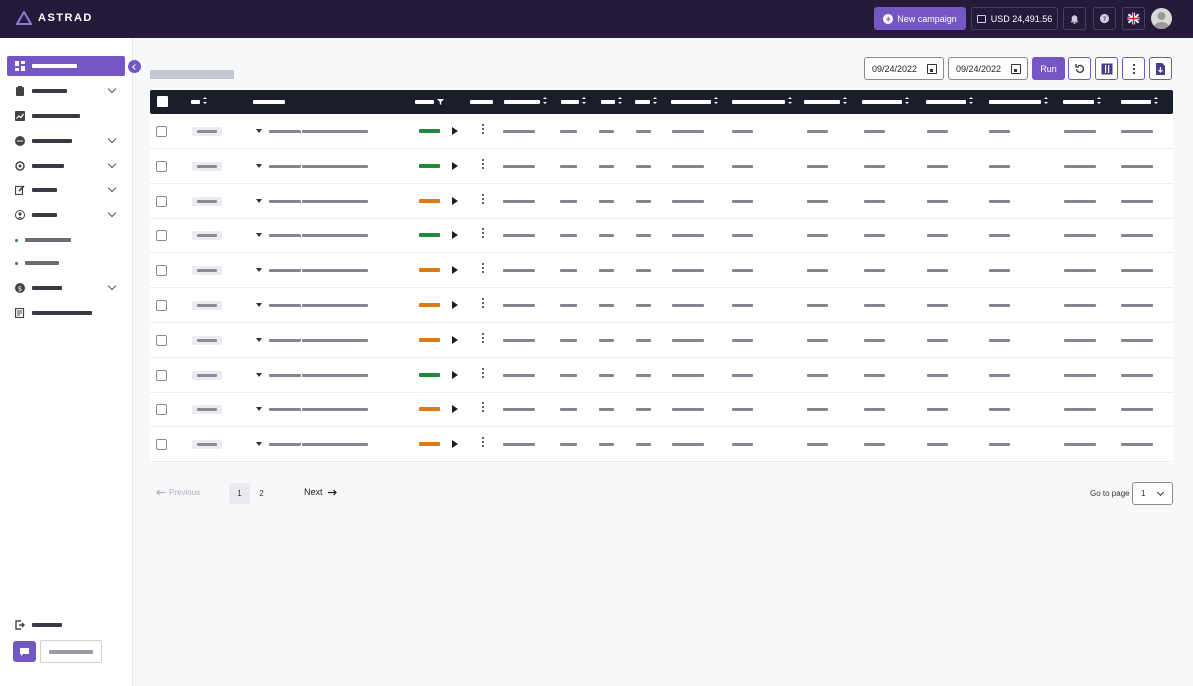  What do you see at coordinates (66, 215) in the screenshot?
I see `sidebar-item-account` at bounding box center [66, 215].